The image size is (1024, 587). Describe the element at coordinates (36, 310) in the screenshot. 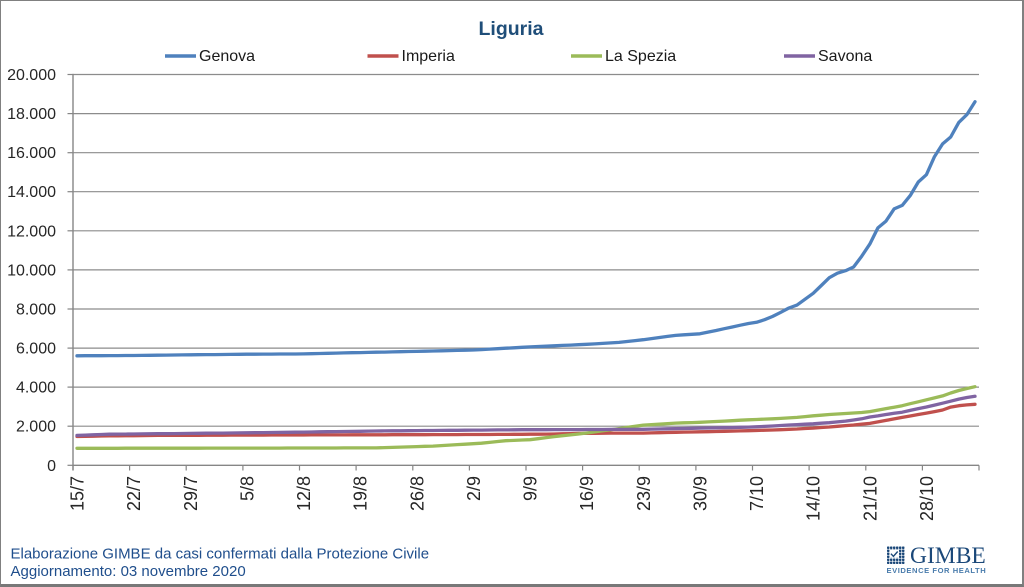

I see `svg-text: 8.000` at that location.